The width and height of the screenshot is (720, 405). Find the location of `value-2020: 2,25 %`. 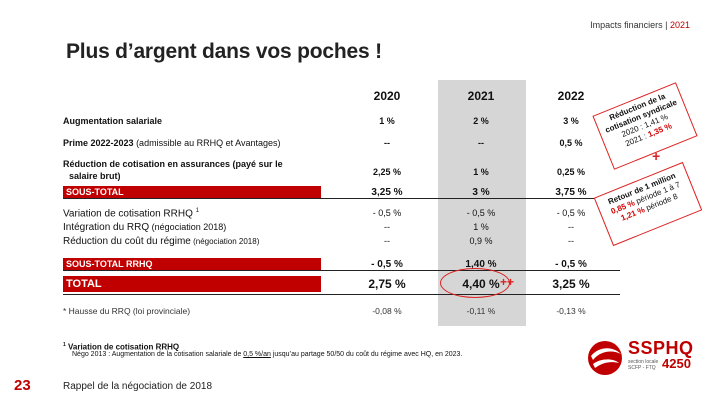

value-2020: 2,25 % is located at coordinates (387, 172).